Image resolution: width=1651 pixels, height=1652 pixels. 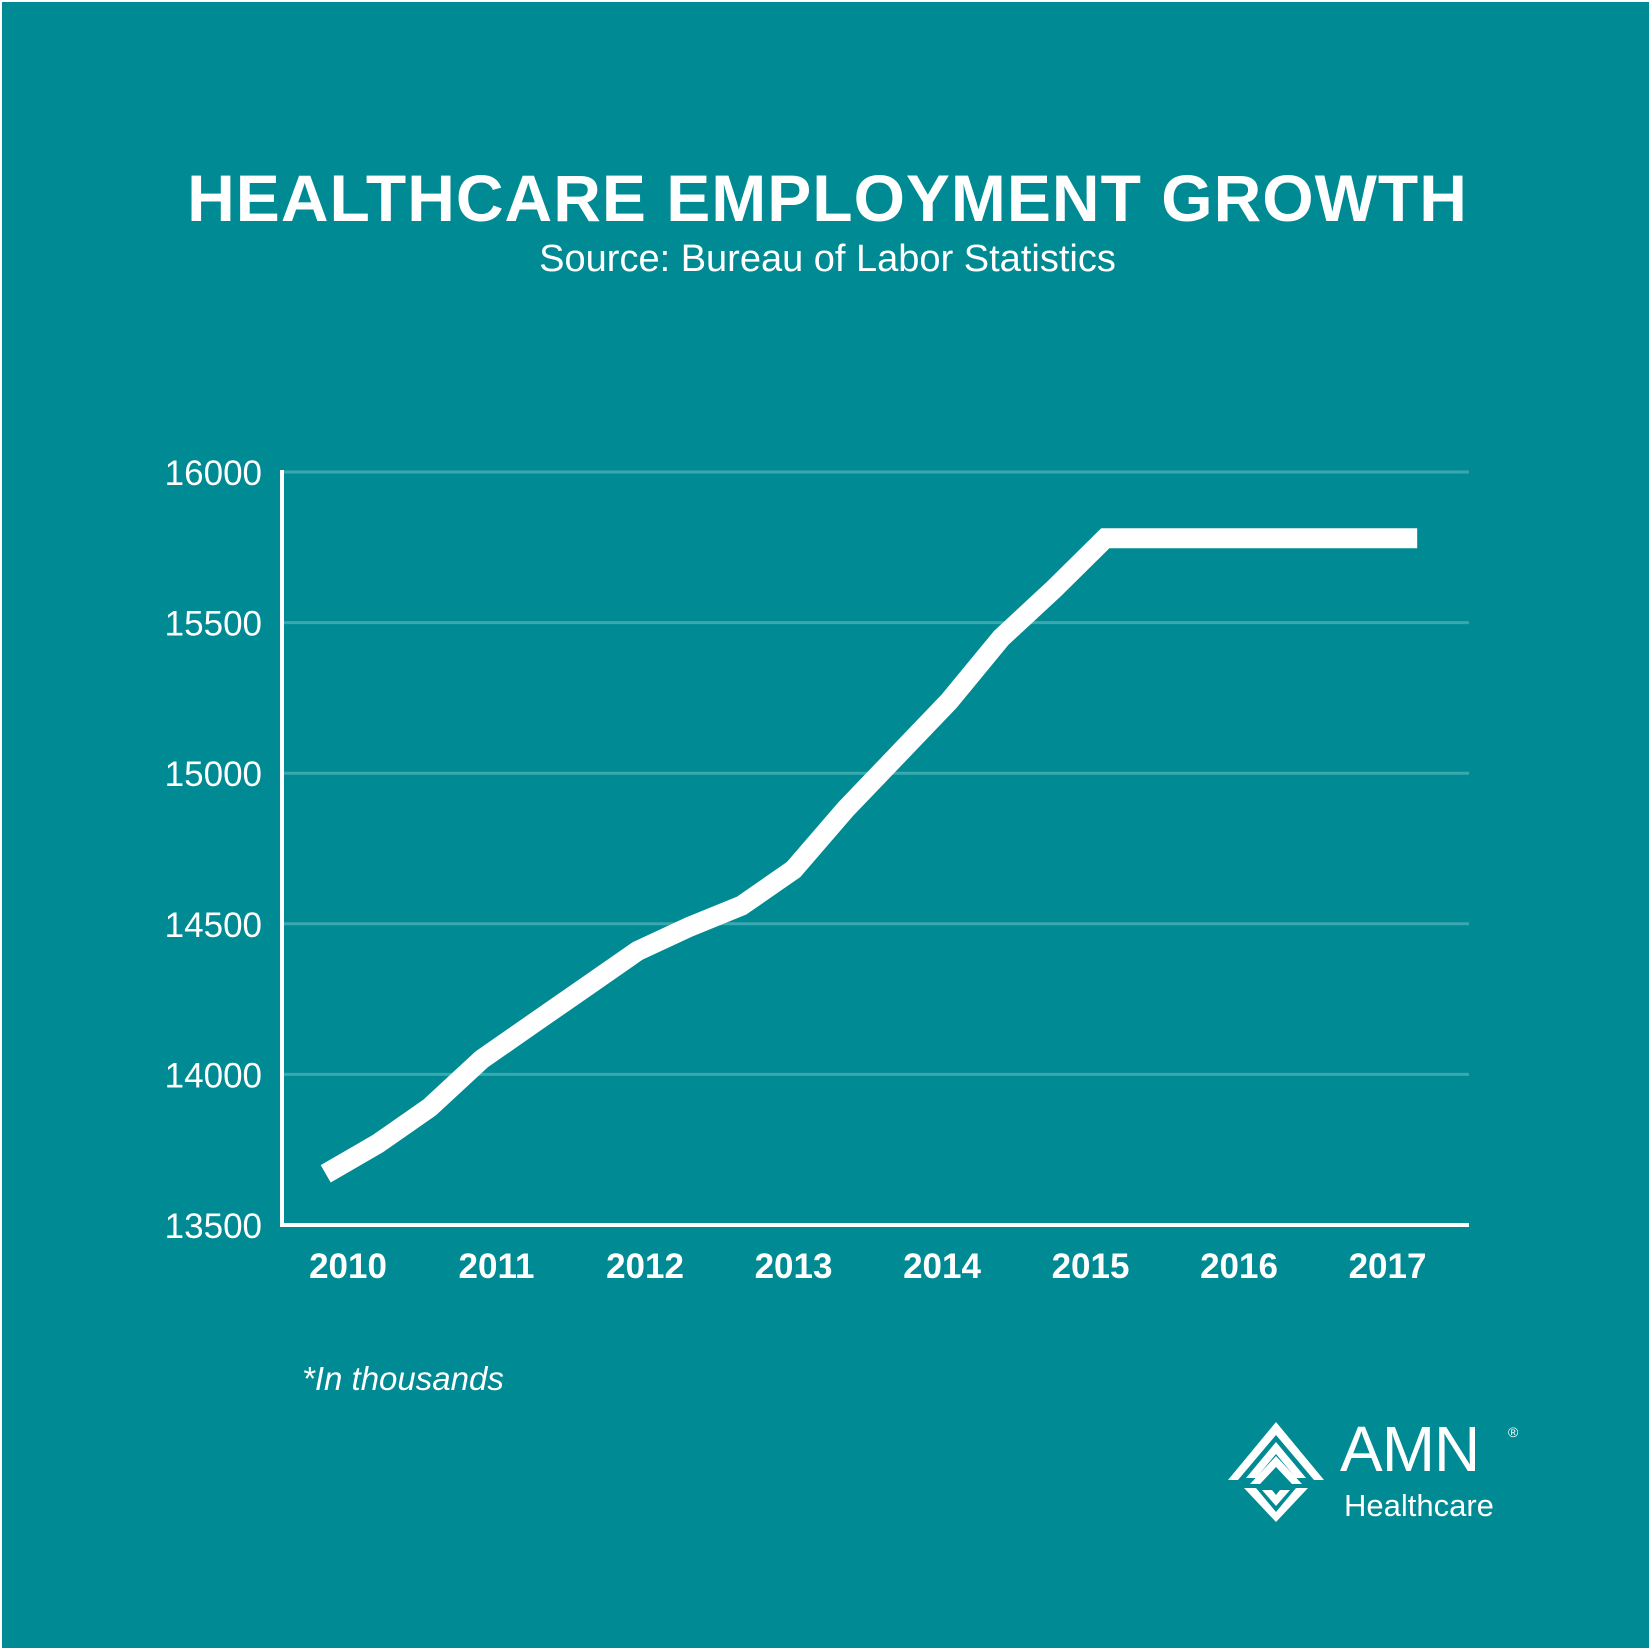 What do you see at coordinates (403, 1378) in the screenshot?
I see `units-note: *In thousands` at bounding box center [403, 1378].